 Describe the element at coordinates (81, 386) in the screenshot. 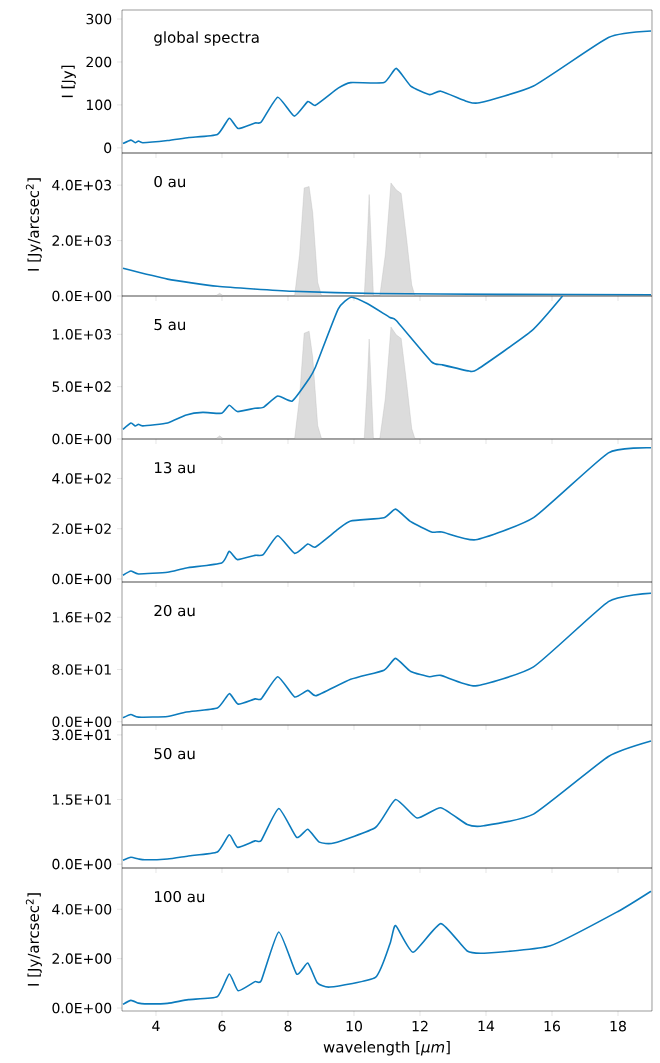

I see `y-tick-label: 5.0E+02` at that location.